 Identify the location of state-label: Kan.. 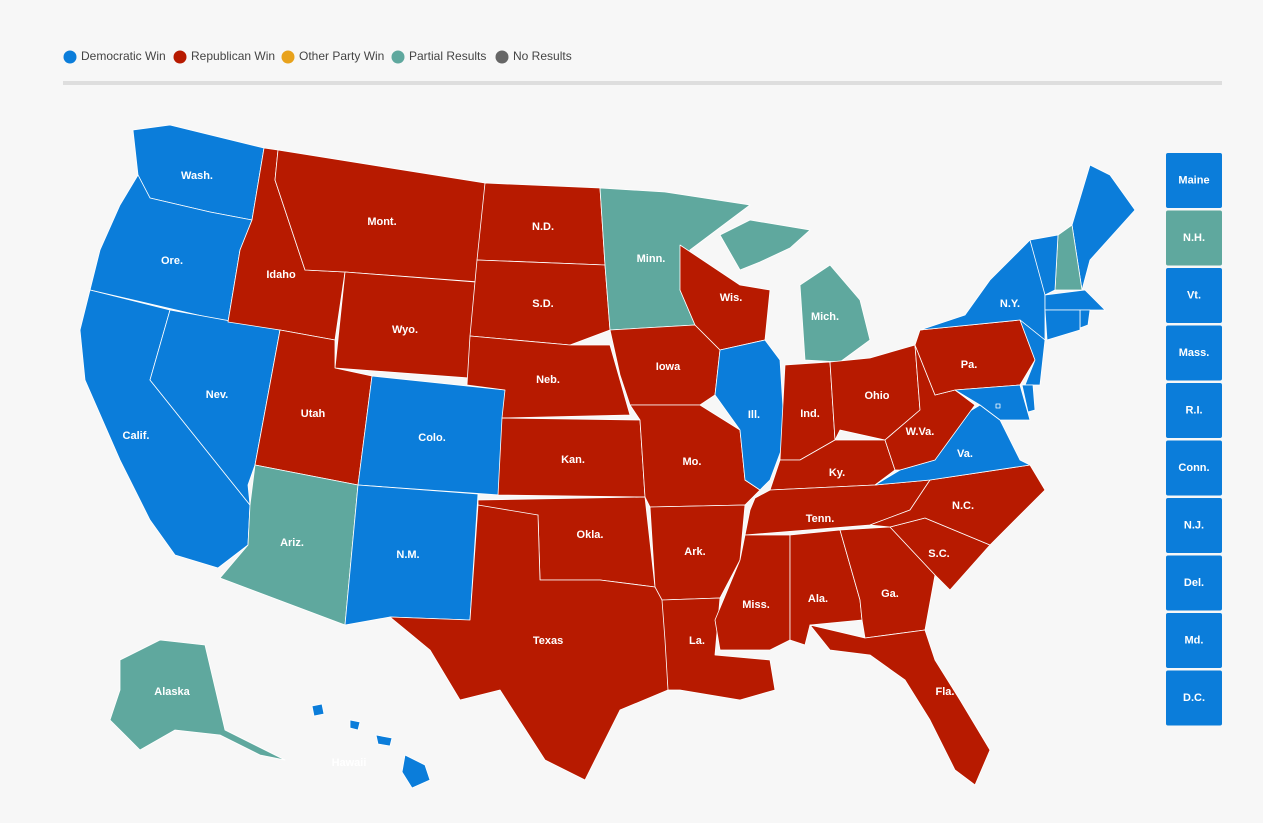
(573, 460).